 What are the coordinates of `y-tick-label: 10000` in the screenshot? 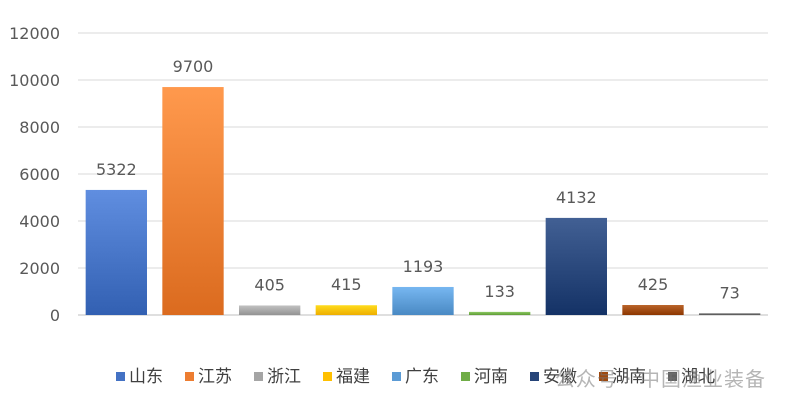 It's located at (34, 80).